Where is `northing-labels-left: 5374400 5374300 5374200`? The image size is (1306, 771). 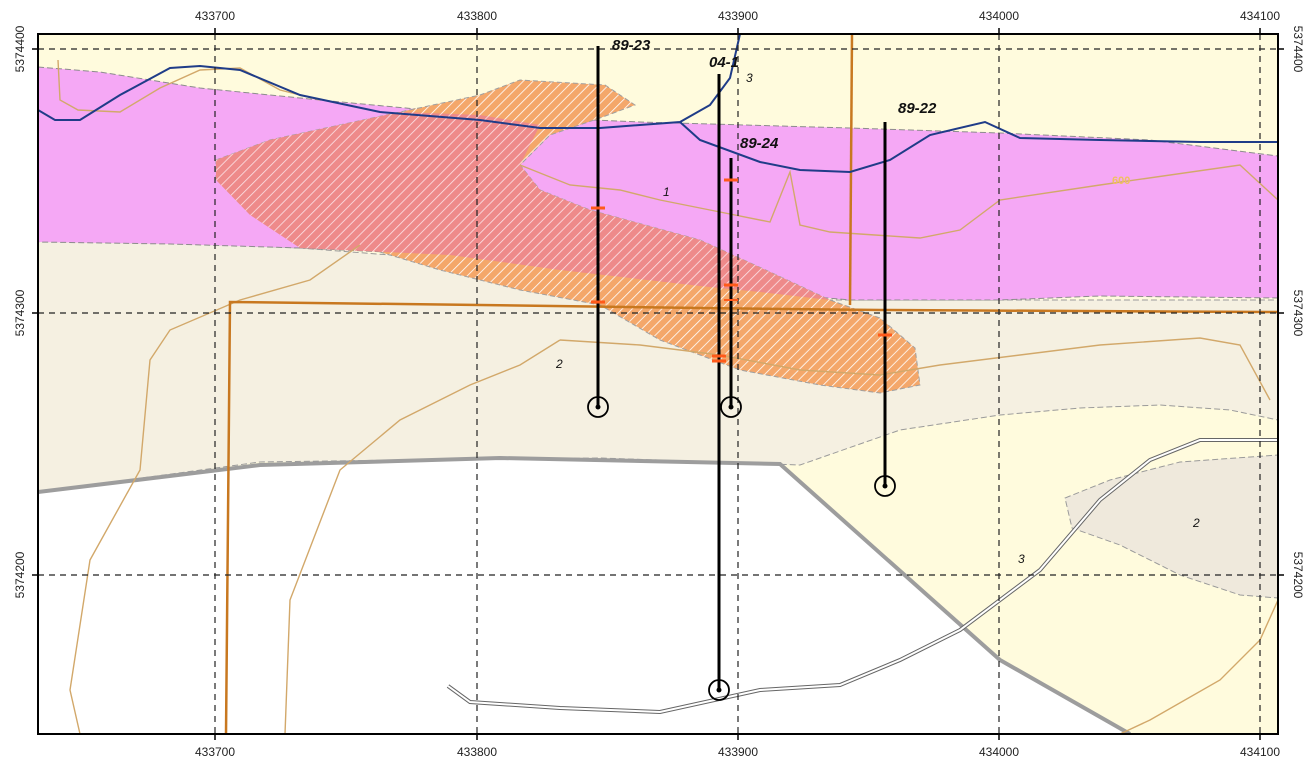 northing-labels-left: 5374400 5374300 5374200 is located at coordinates (20, 311).